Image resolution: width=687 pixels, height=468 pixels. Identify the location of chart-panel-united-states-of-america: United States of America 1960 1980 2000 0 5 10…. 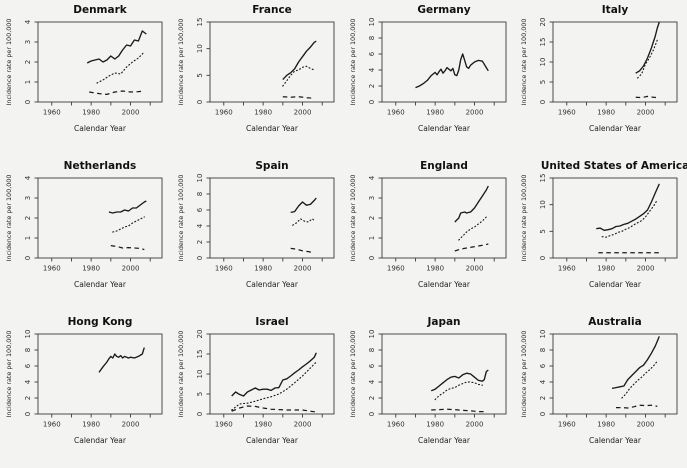
(601, 234).